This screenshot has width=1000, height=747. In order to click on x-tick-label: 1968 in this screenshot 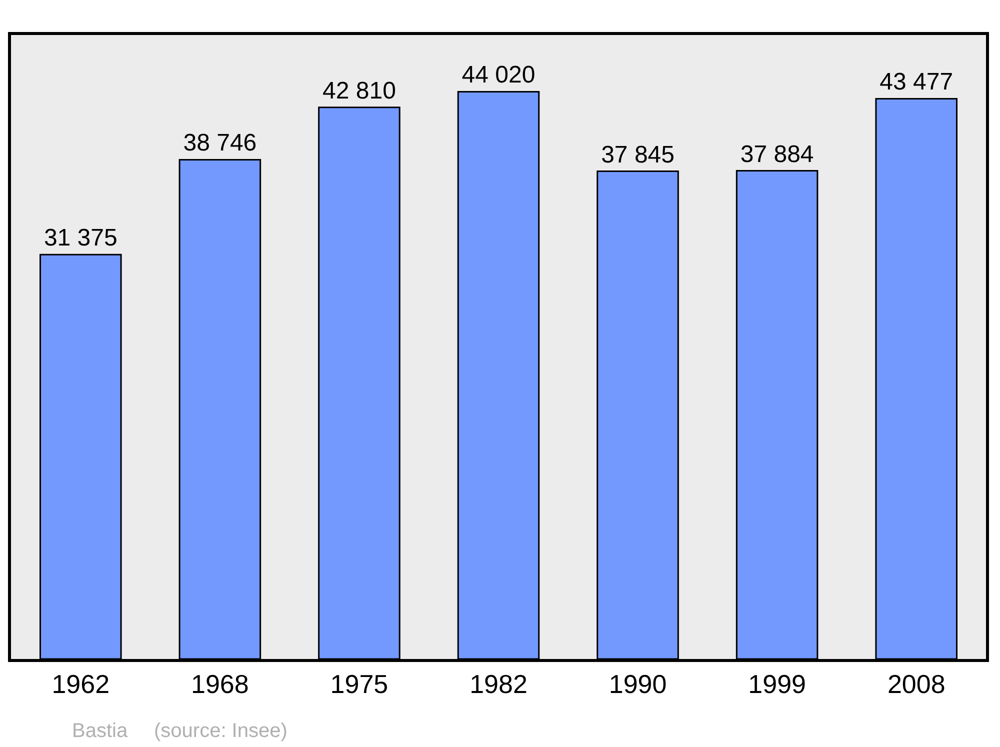, I will do `click(220, 684)`.